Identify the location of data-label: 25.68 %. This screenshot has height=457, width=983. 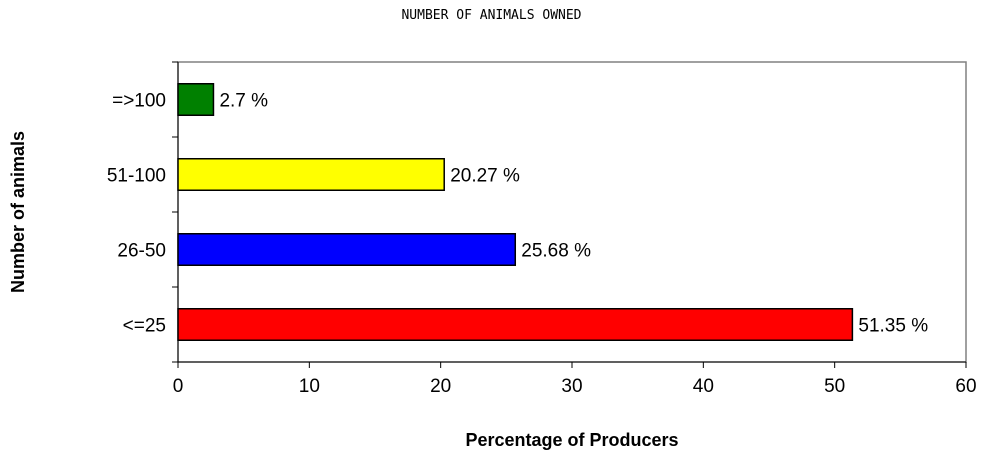
(556, 251).